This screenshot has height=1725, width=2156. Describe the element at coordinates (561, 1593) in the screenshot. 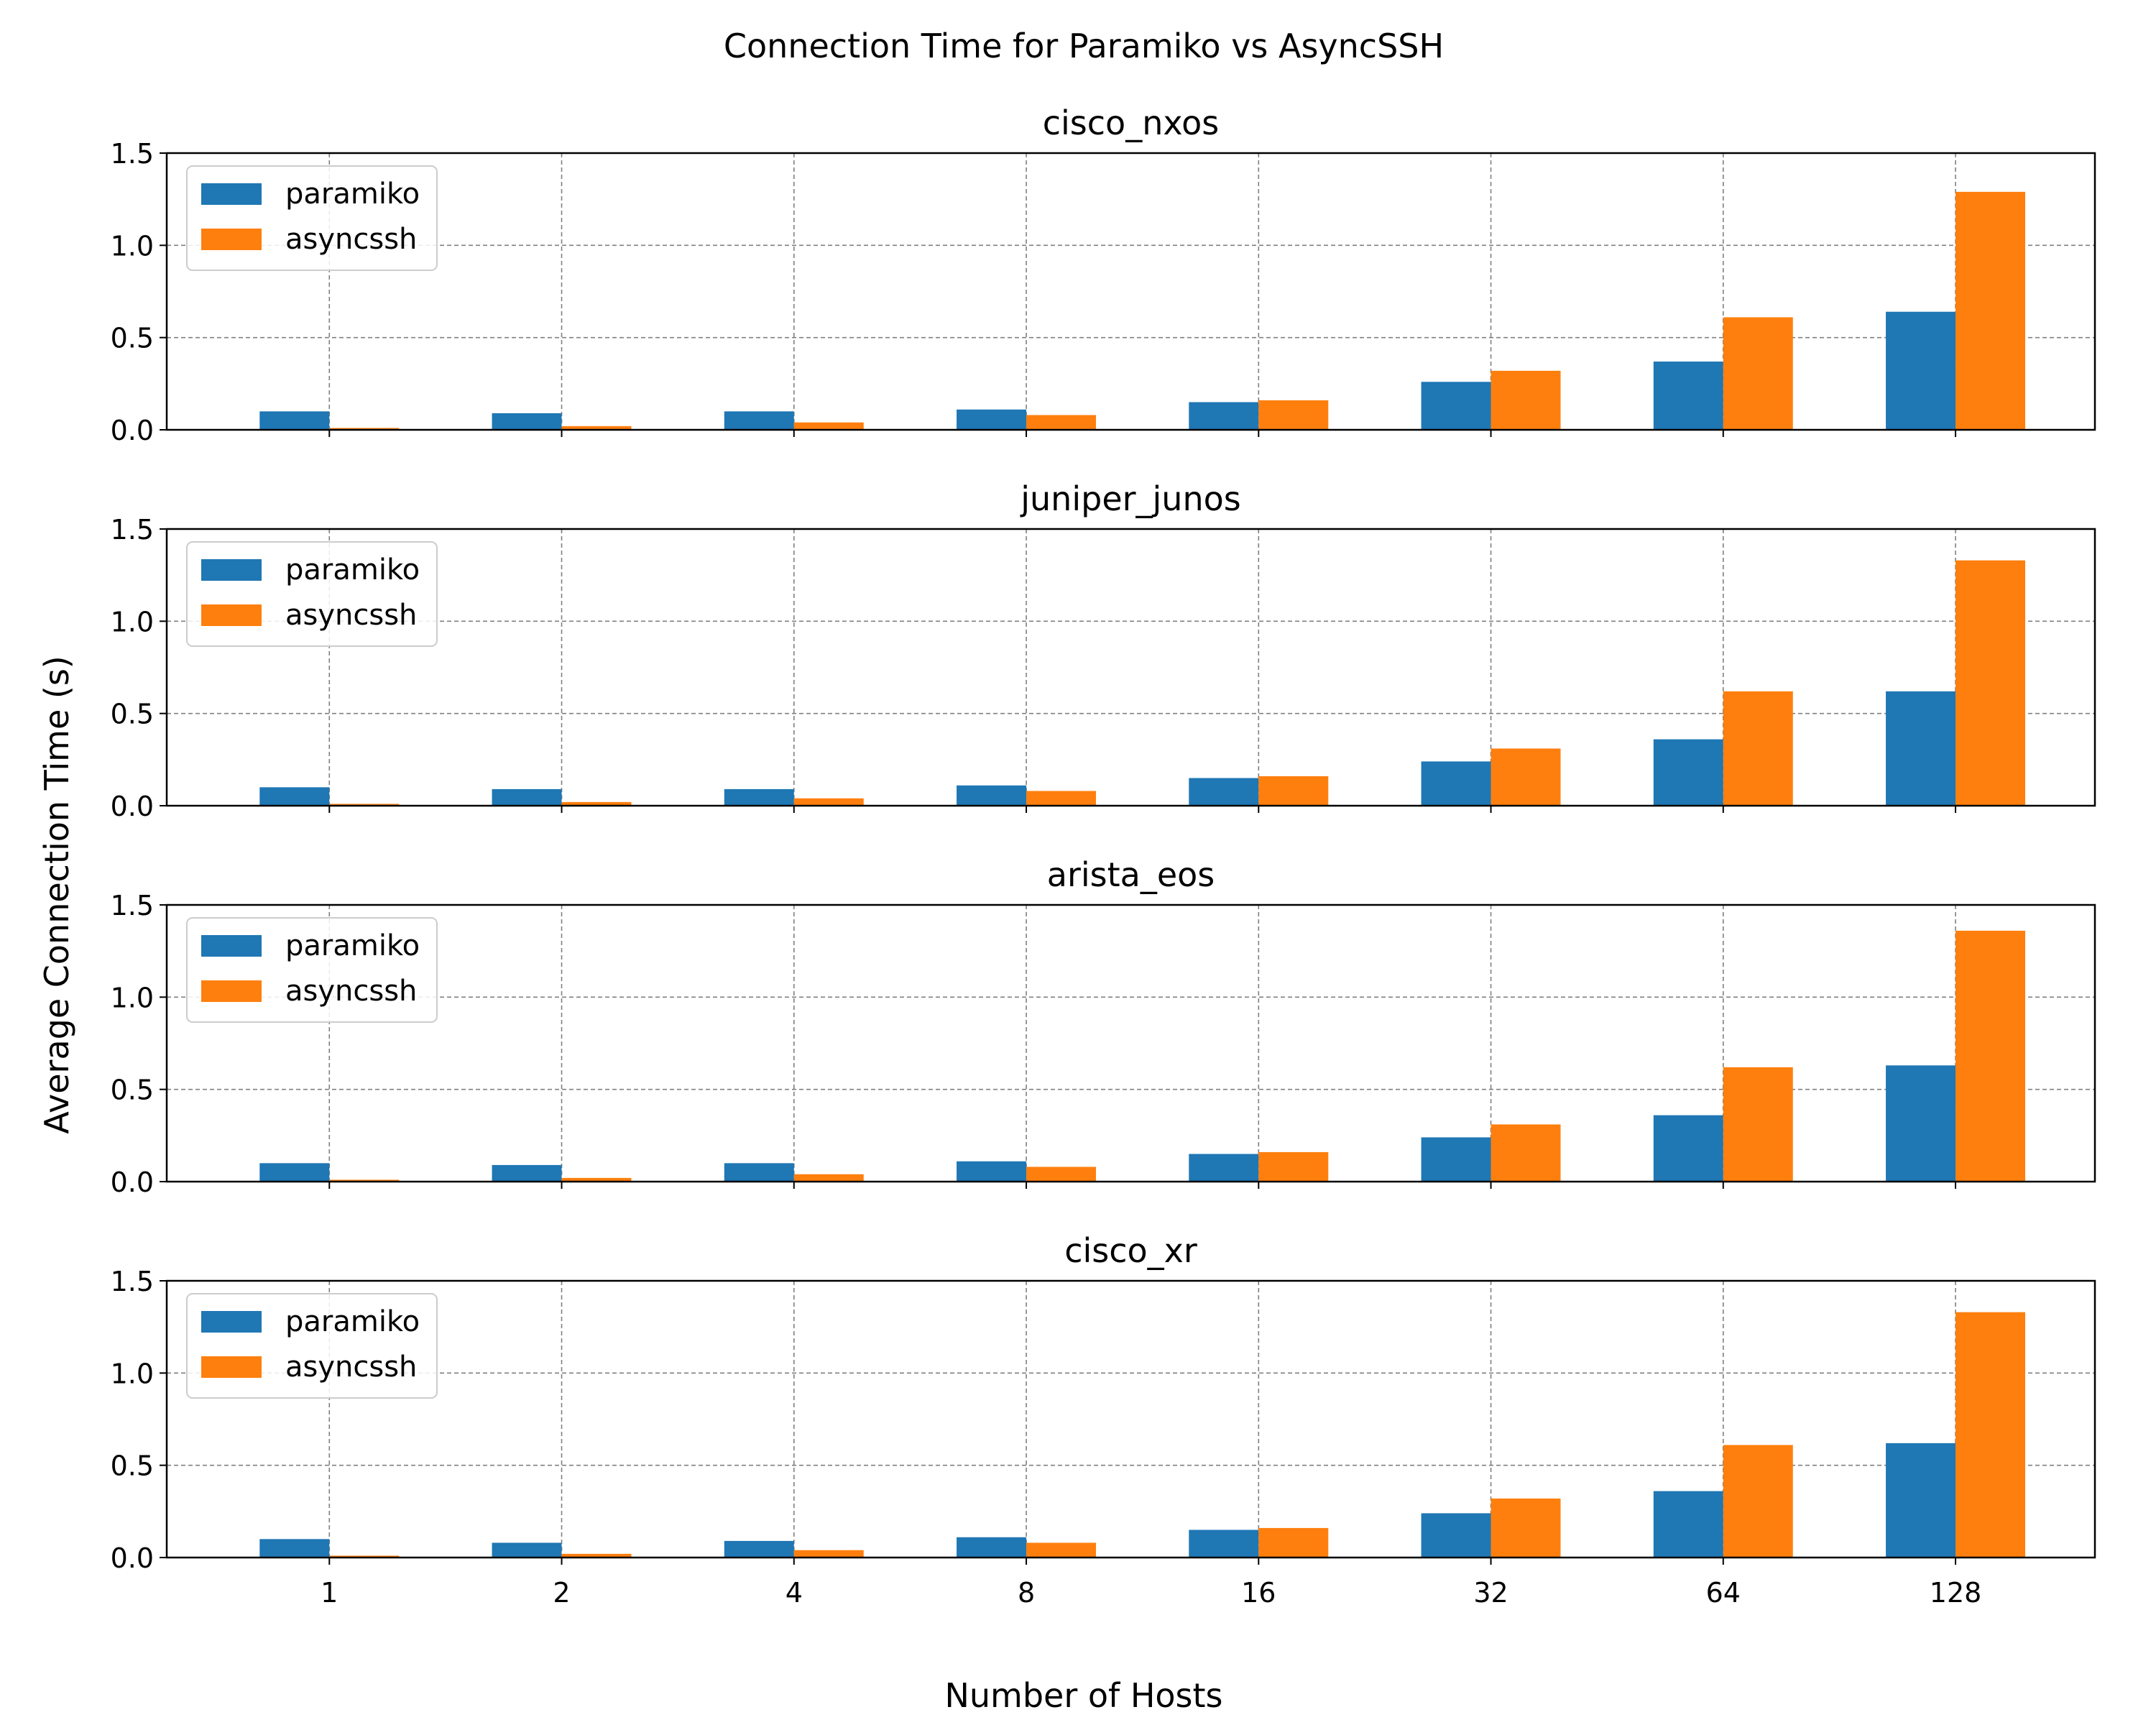

I see `x-tick-label: 2` at that location.